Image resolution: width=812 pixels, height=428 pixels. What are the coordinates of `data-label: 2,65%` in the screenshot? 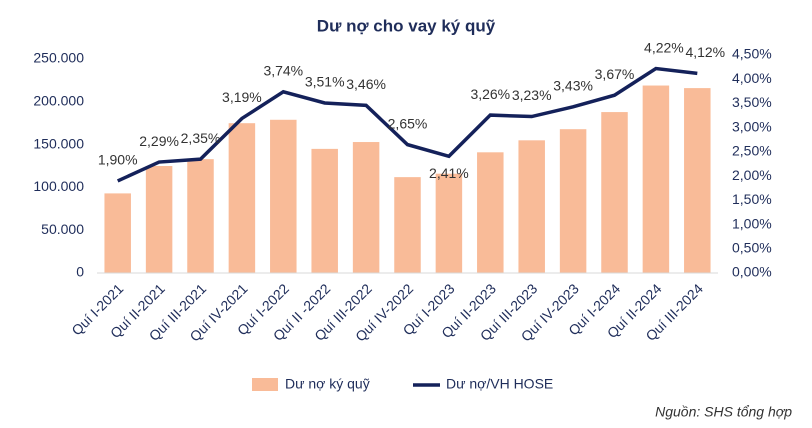 It's located at (408, 123).